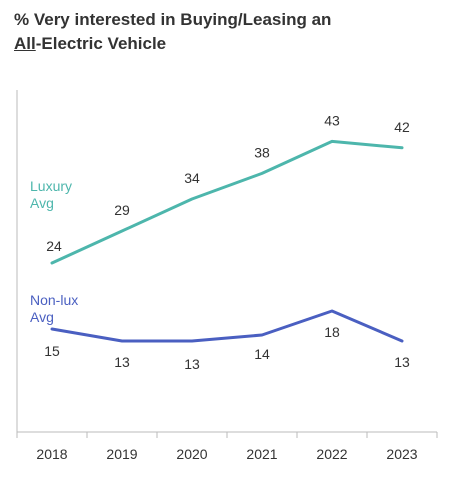  What do you see at coordinates (173, 19) in the screenshot?
I see `chart-title-line1: % Very interested in Buying/Leasing an` at bounding box center [173, 19].